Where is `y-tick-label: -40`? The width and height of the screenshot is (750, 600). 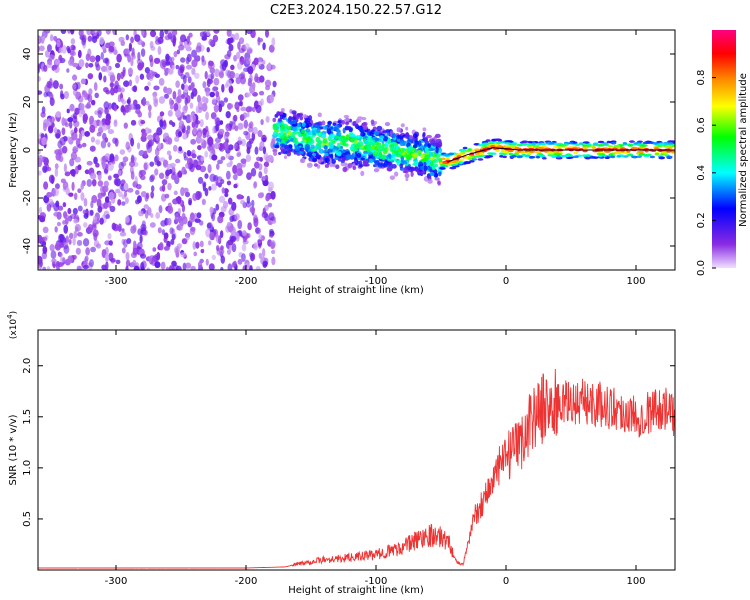 y-tick-label: -40 is located at coordinates (27, 246).